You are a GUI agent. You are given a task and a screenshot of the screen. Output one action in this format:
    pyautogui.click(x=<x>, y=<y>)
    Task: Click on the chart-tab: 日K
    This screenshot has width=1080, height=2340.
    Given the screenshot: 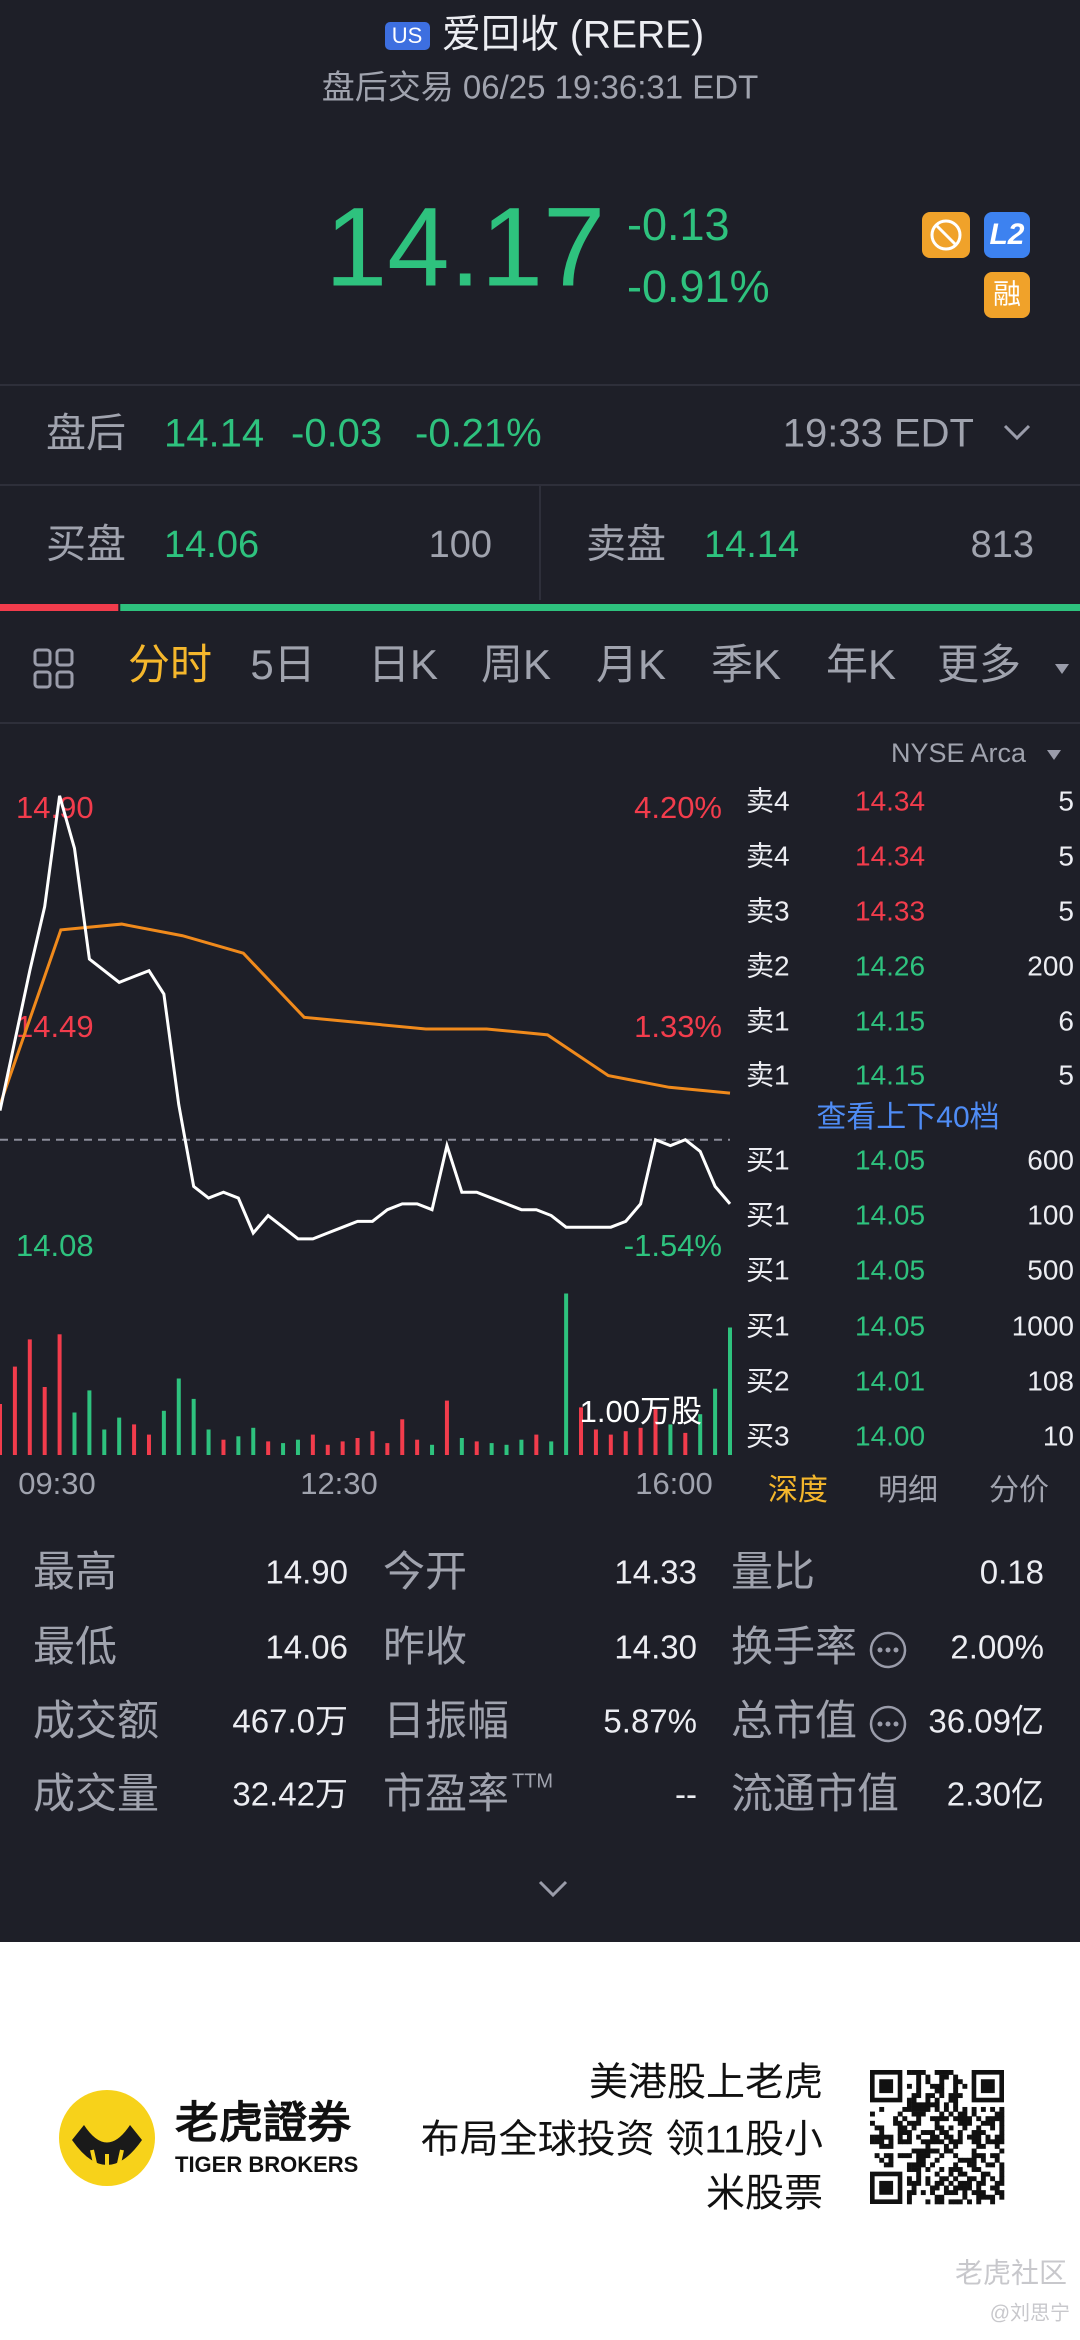 What is the action you would take?
    pyautogui.click(x=403, y=664)
    